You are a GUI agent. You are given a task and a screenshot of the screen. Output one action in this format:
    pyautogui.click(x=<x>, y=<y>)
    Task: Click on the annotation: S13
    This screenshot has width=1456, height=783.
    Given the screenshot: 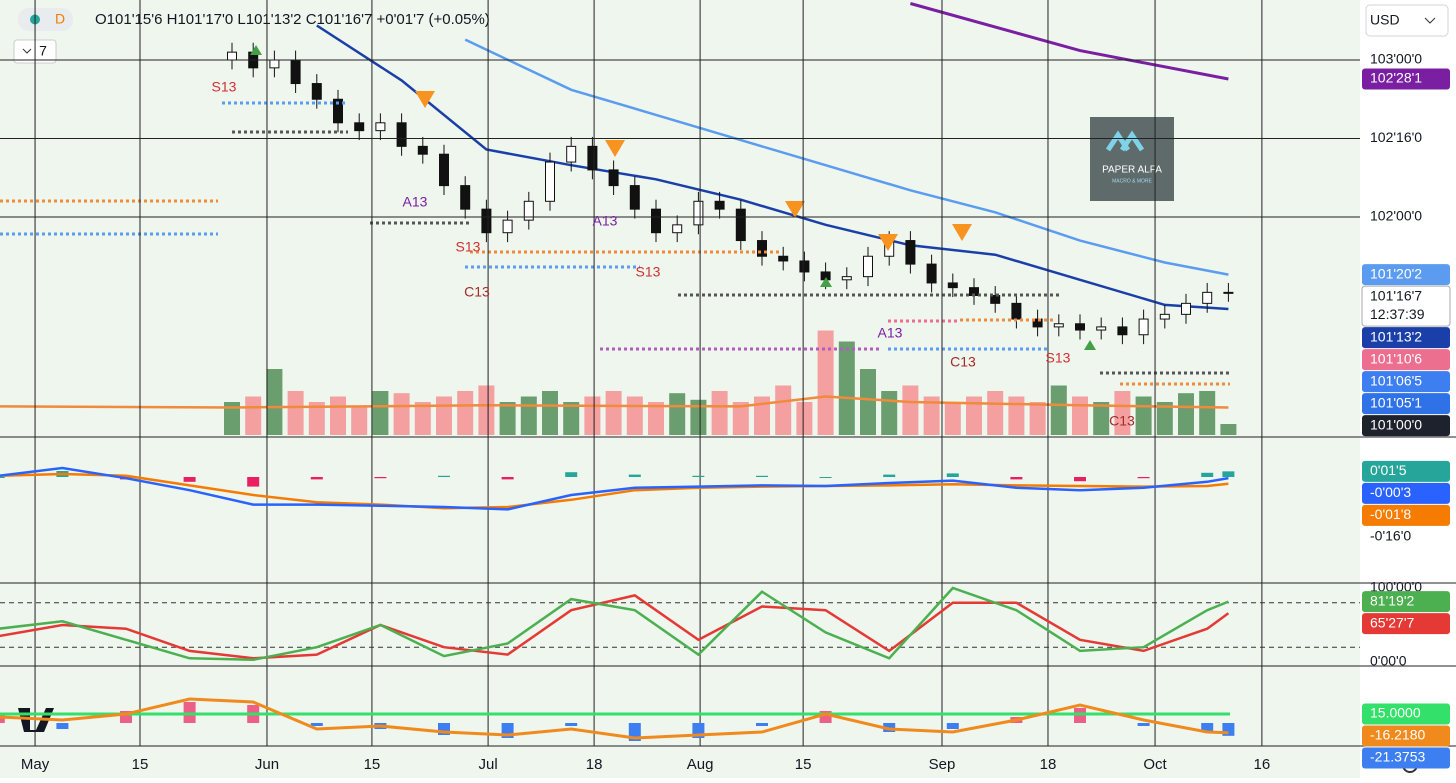 What is the action you would take?
    pyautogui.click(x=648, y=272)
    